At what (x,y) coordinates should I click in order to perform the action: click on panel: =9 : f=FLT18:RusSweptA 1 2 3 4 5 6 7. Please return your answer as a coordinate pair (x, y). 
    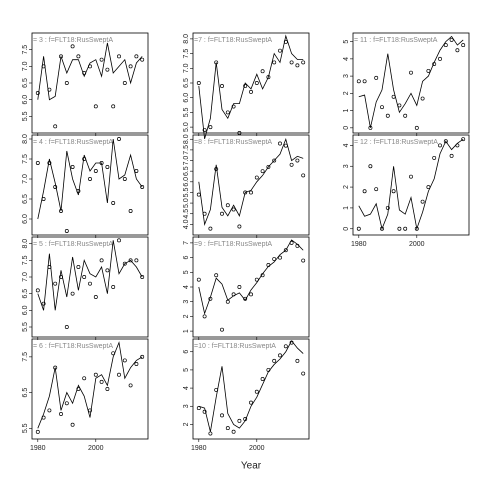
    Looking at the image, I should click on (246, 288).